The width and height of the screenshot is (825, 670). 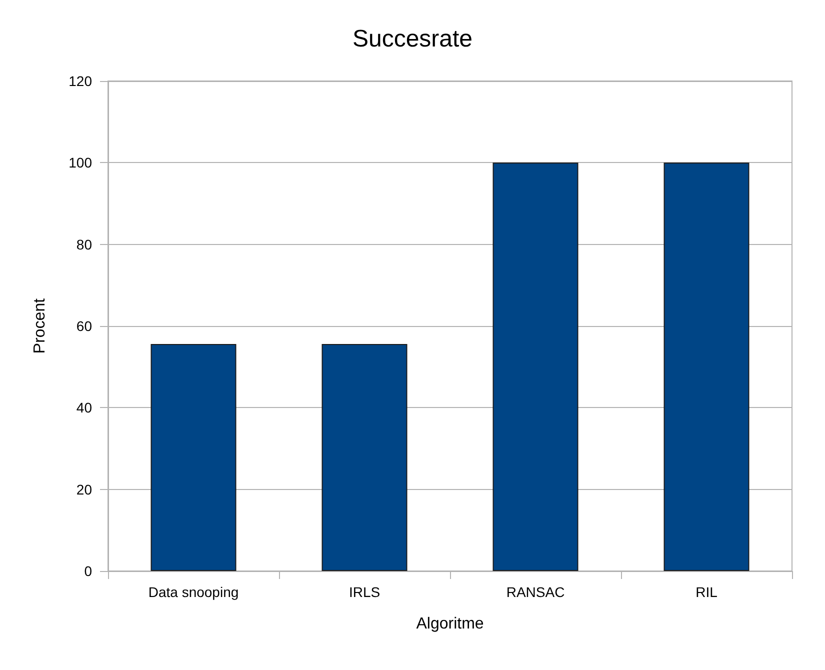 I want to click on y-tick-label: 40, so click(x=84, y=408).